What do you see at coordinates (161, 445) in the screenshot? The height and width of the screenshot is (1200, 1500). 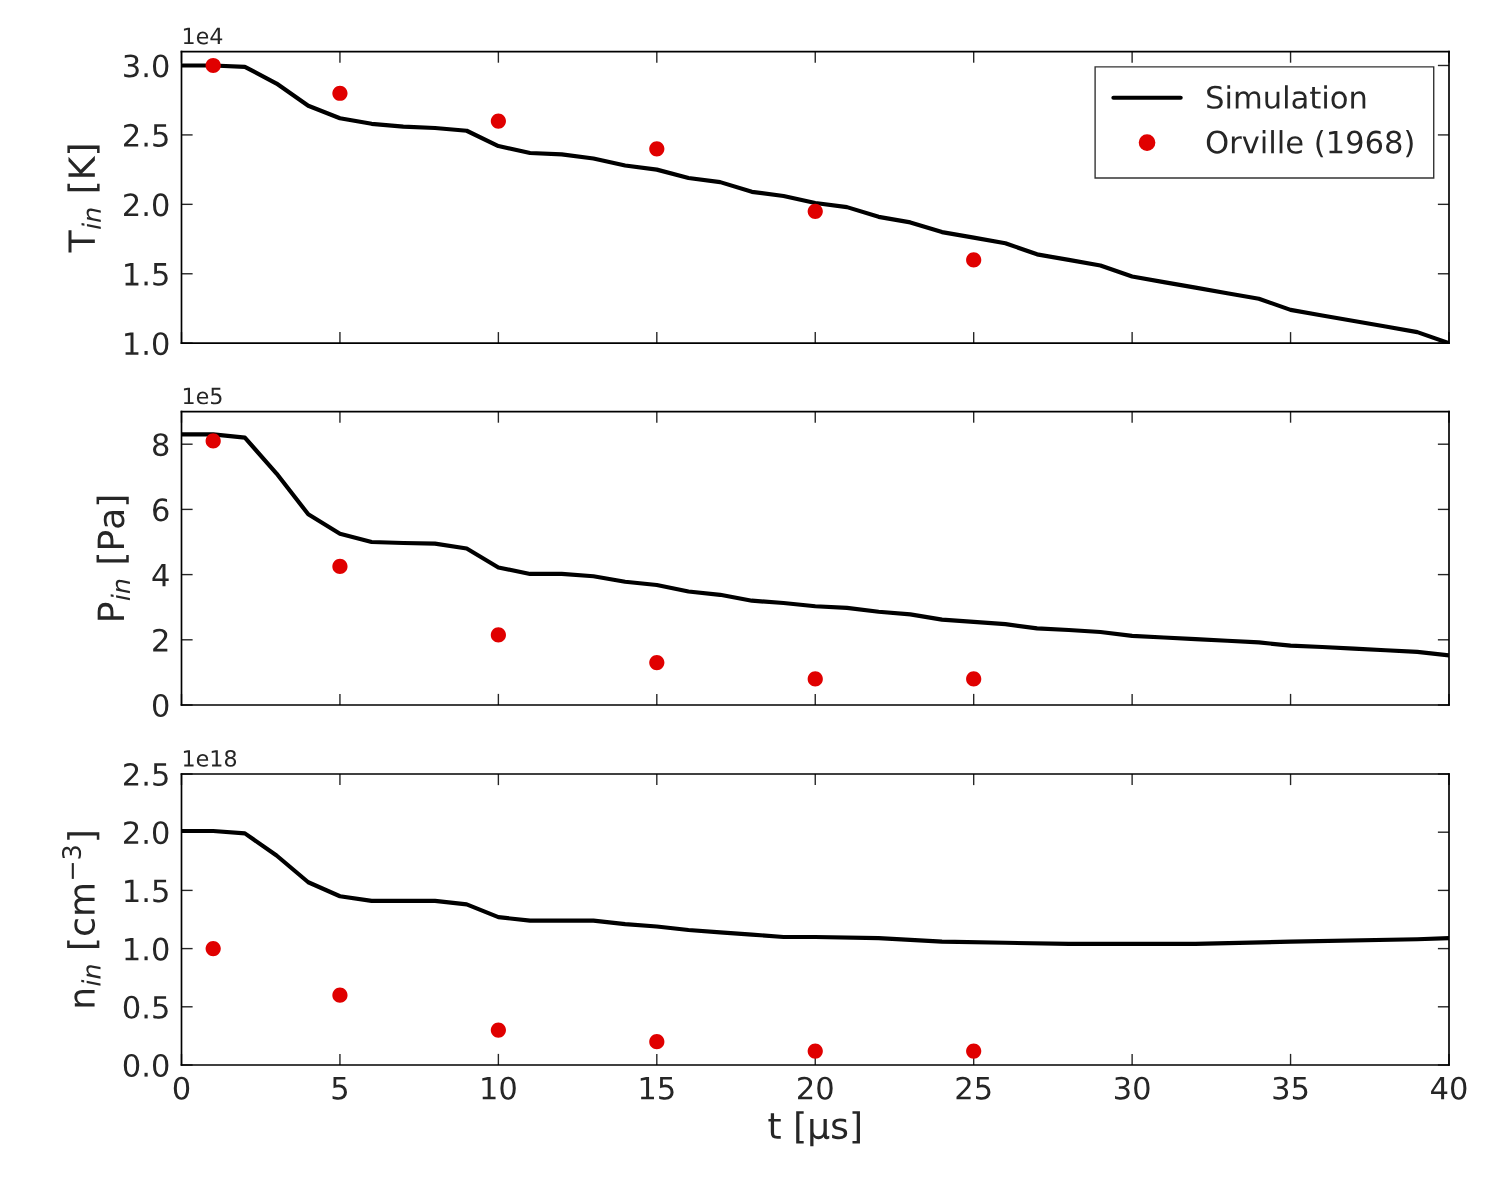 I see `y-tick-label: 8` at bounding box center [161, 445].